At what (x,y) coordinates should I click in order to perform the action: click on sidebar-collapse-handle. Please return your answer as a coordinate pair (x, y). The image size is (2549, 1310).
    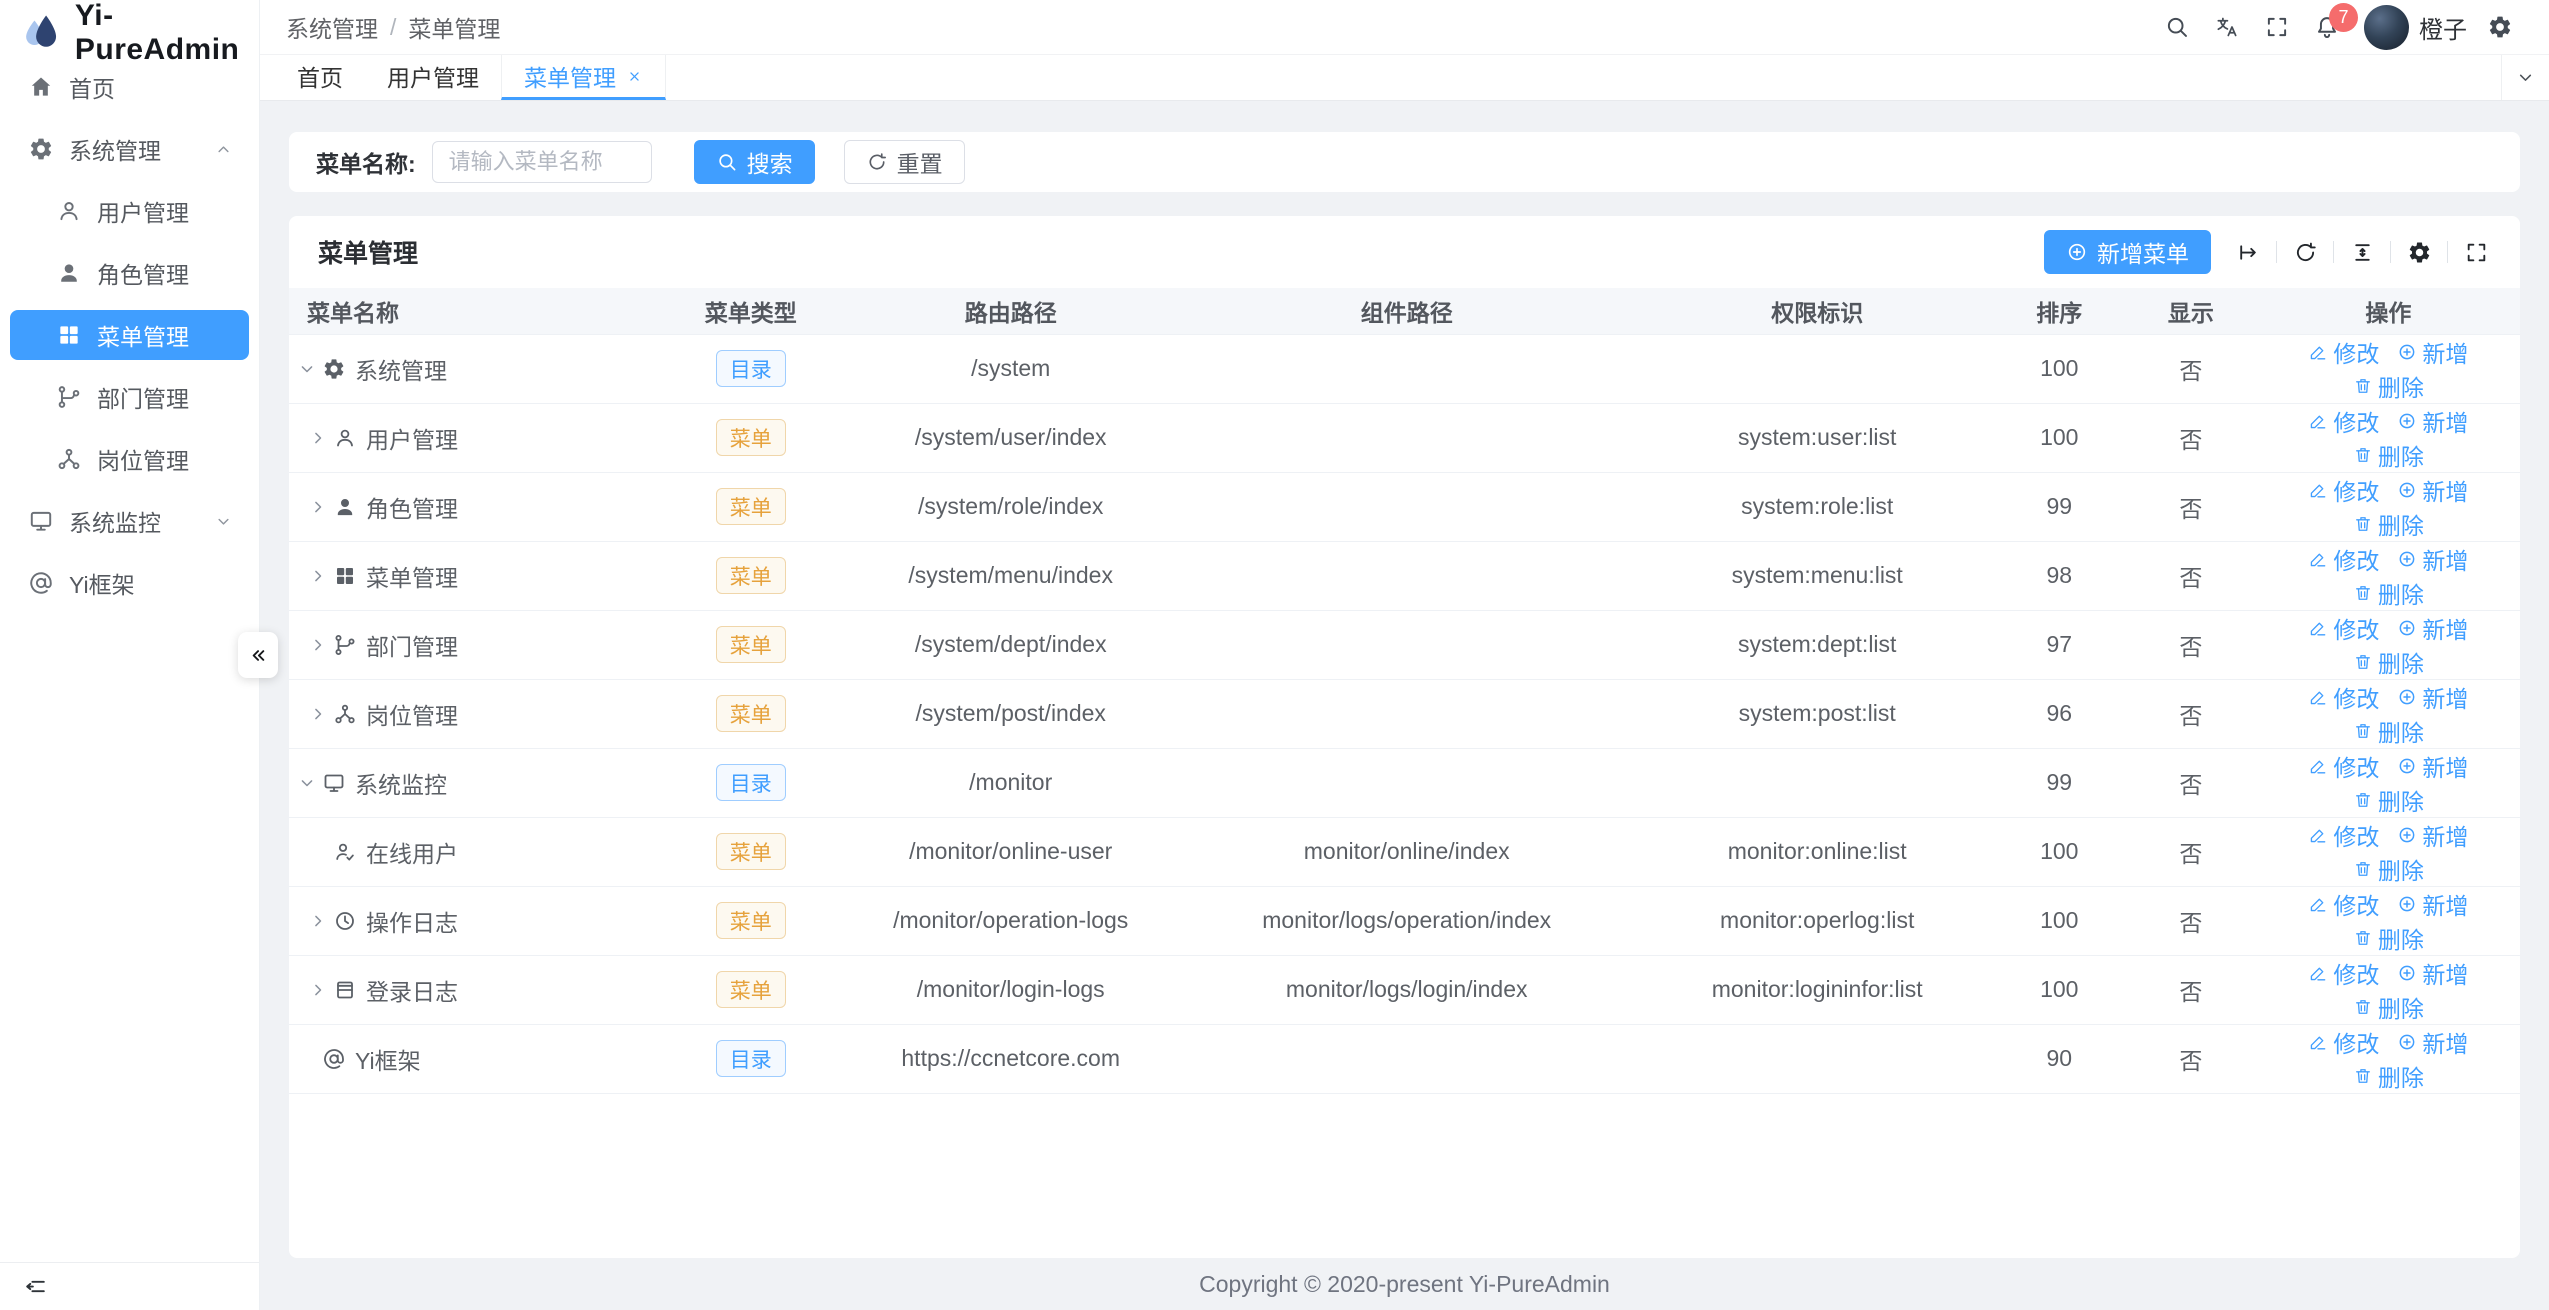
    Looking at the image, I should click on (258, 655).